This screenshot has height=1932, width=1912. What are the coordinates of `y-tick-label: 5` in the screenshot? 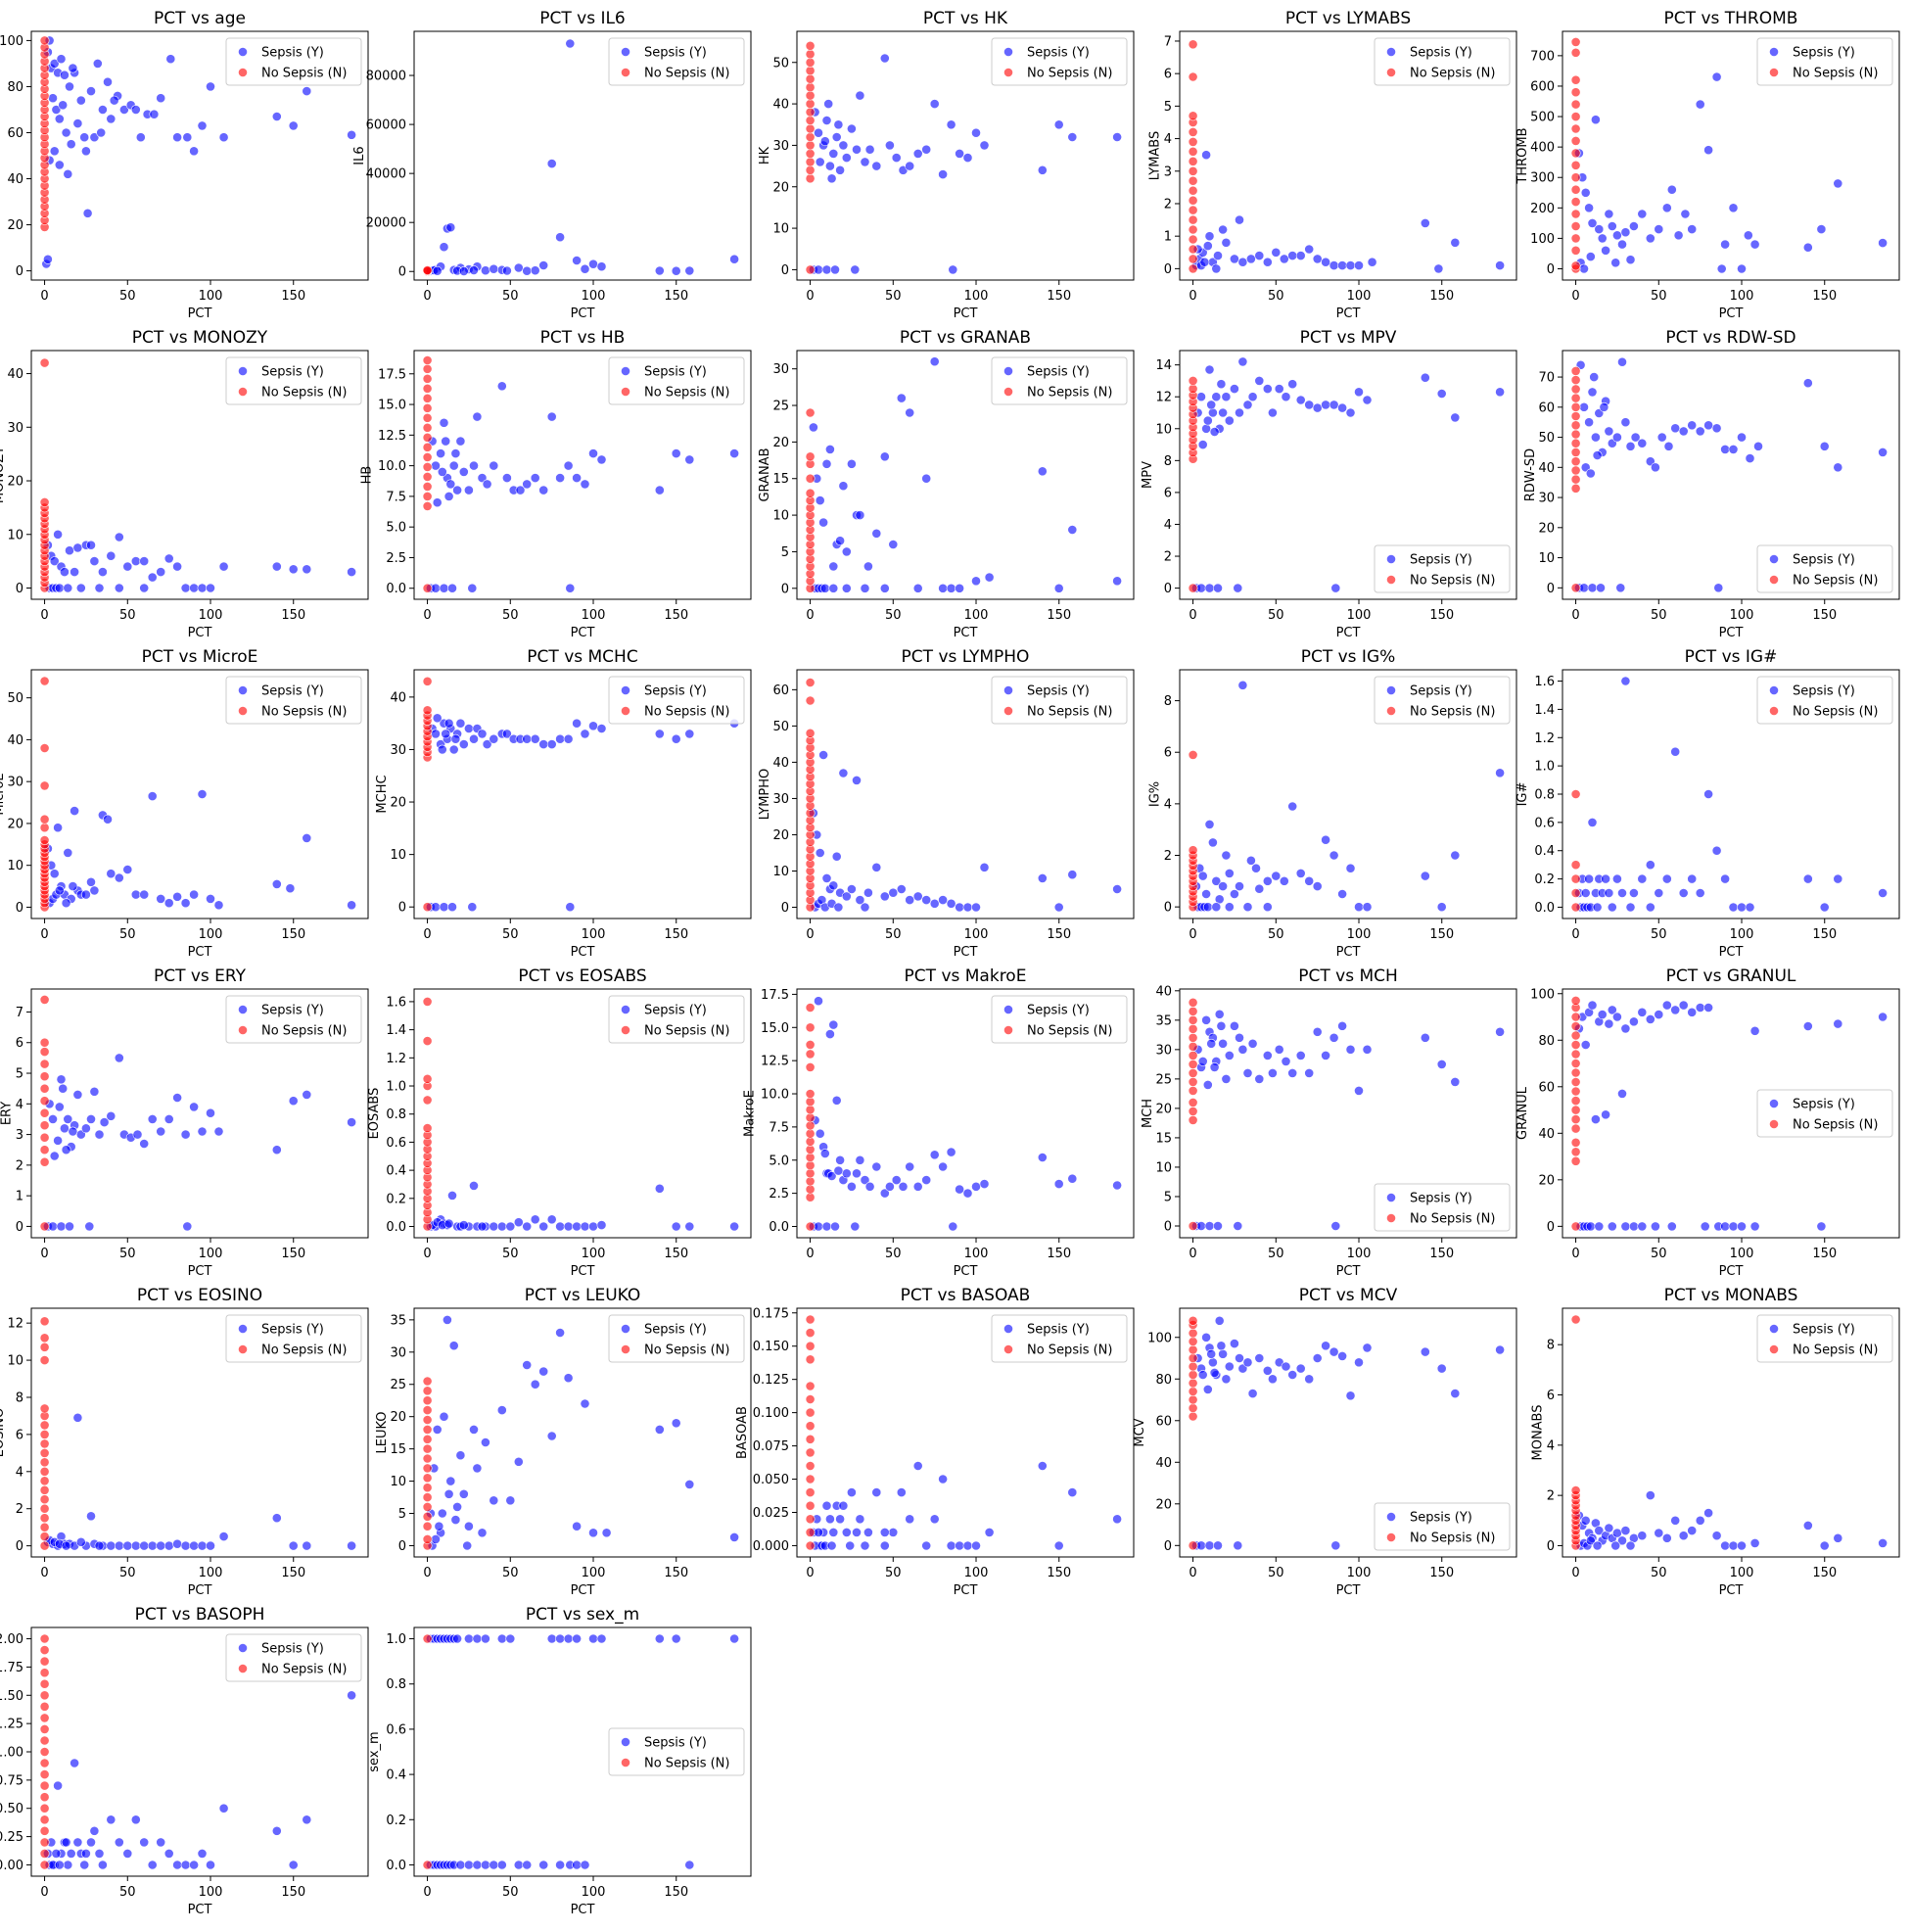 It's located at (19, 1074).